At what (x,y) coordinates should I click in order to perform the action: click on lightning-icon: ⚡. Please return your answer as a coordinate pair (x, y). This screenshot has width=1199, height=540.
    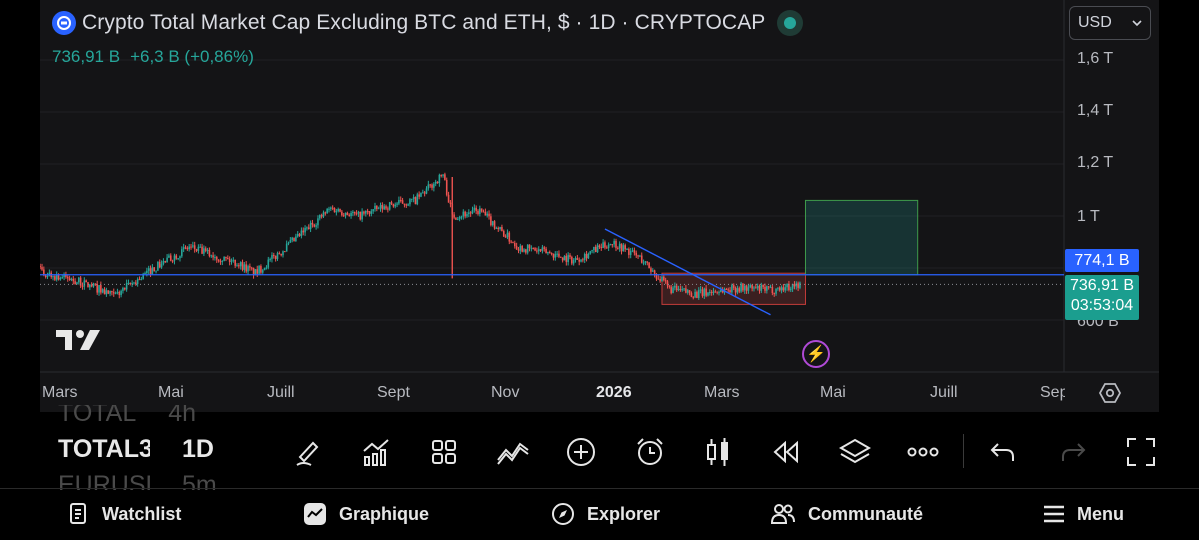
    Looking at the image, I should click on (816, 354).